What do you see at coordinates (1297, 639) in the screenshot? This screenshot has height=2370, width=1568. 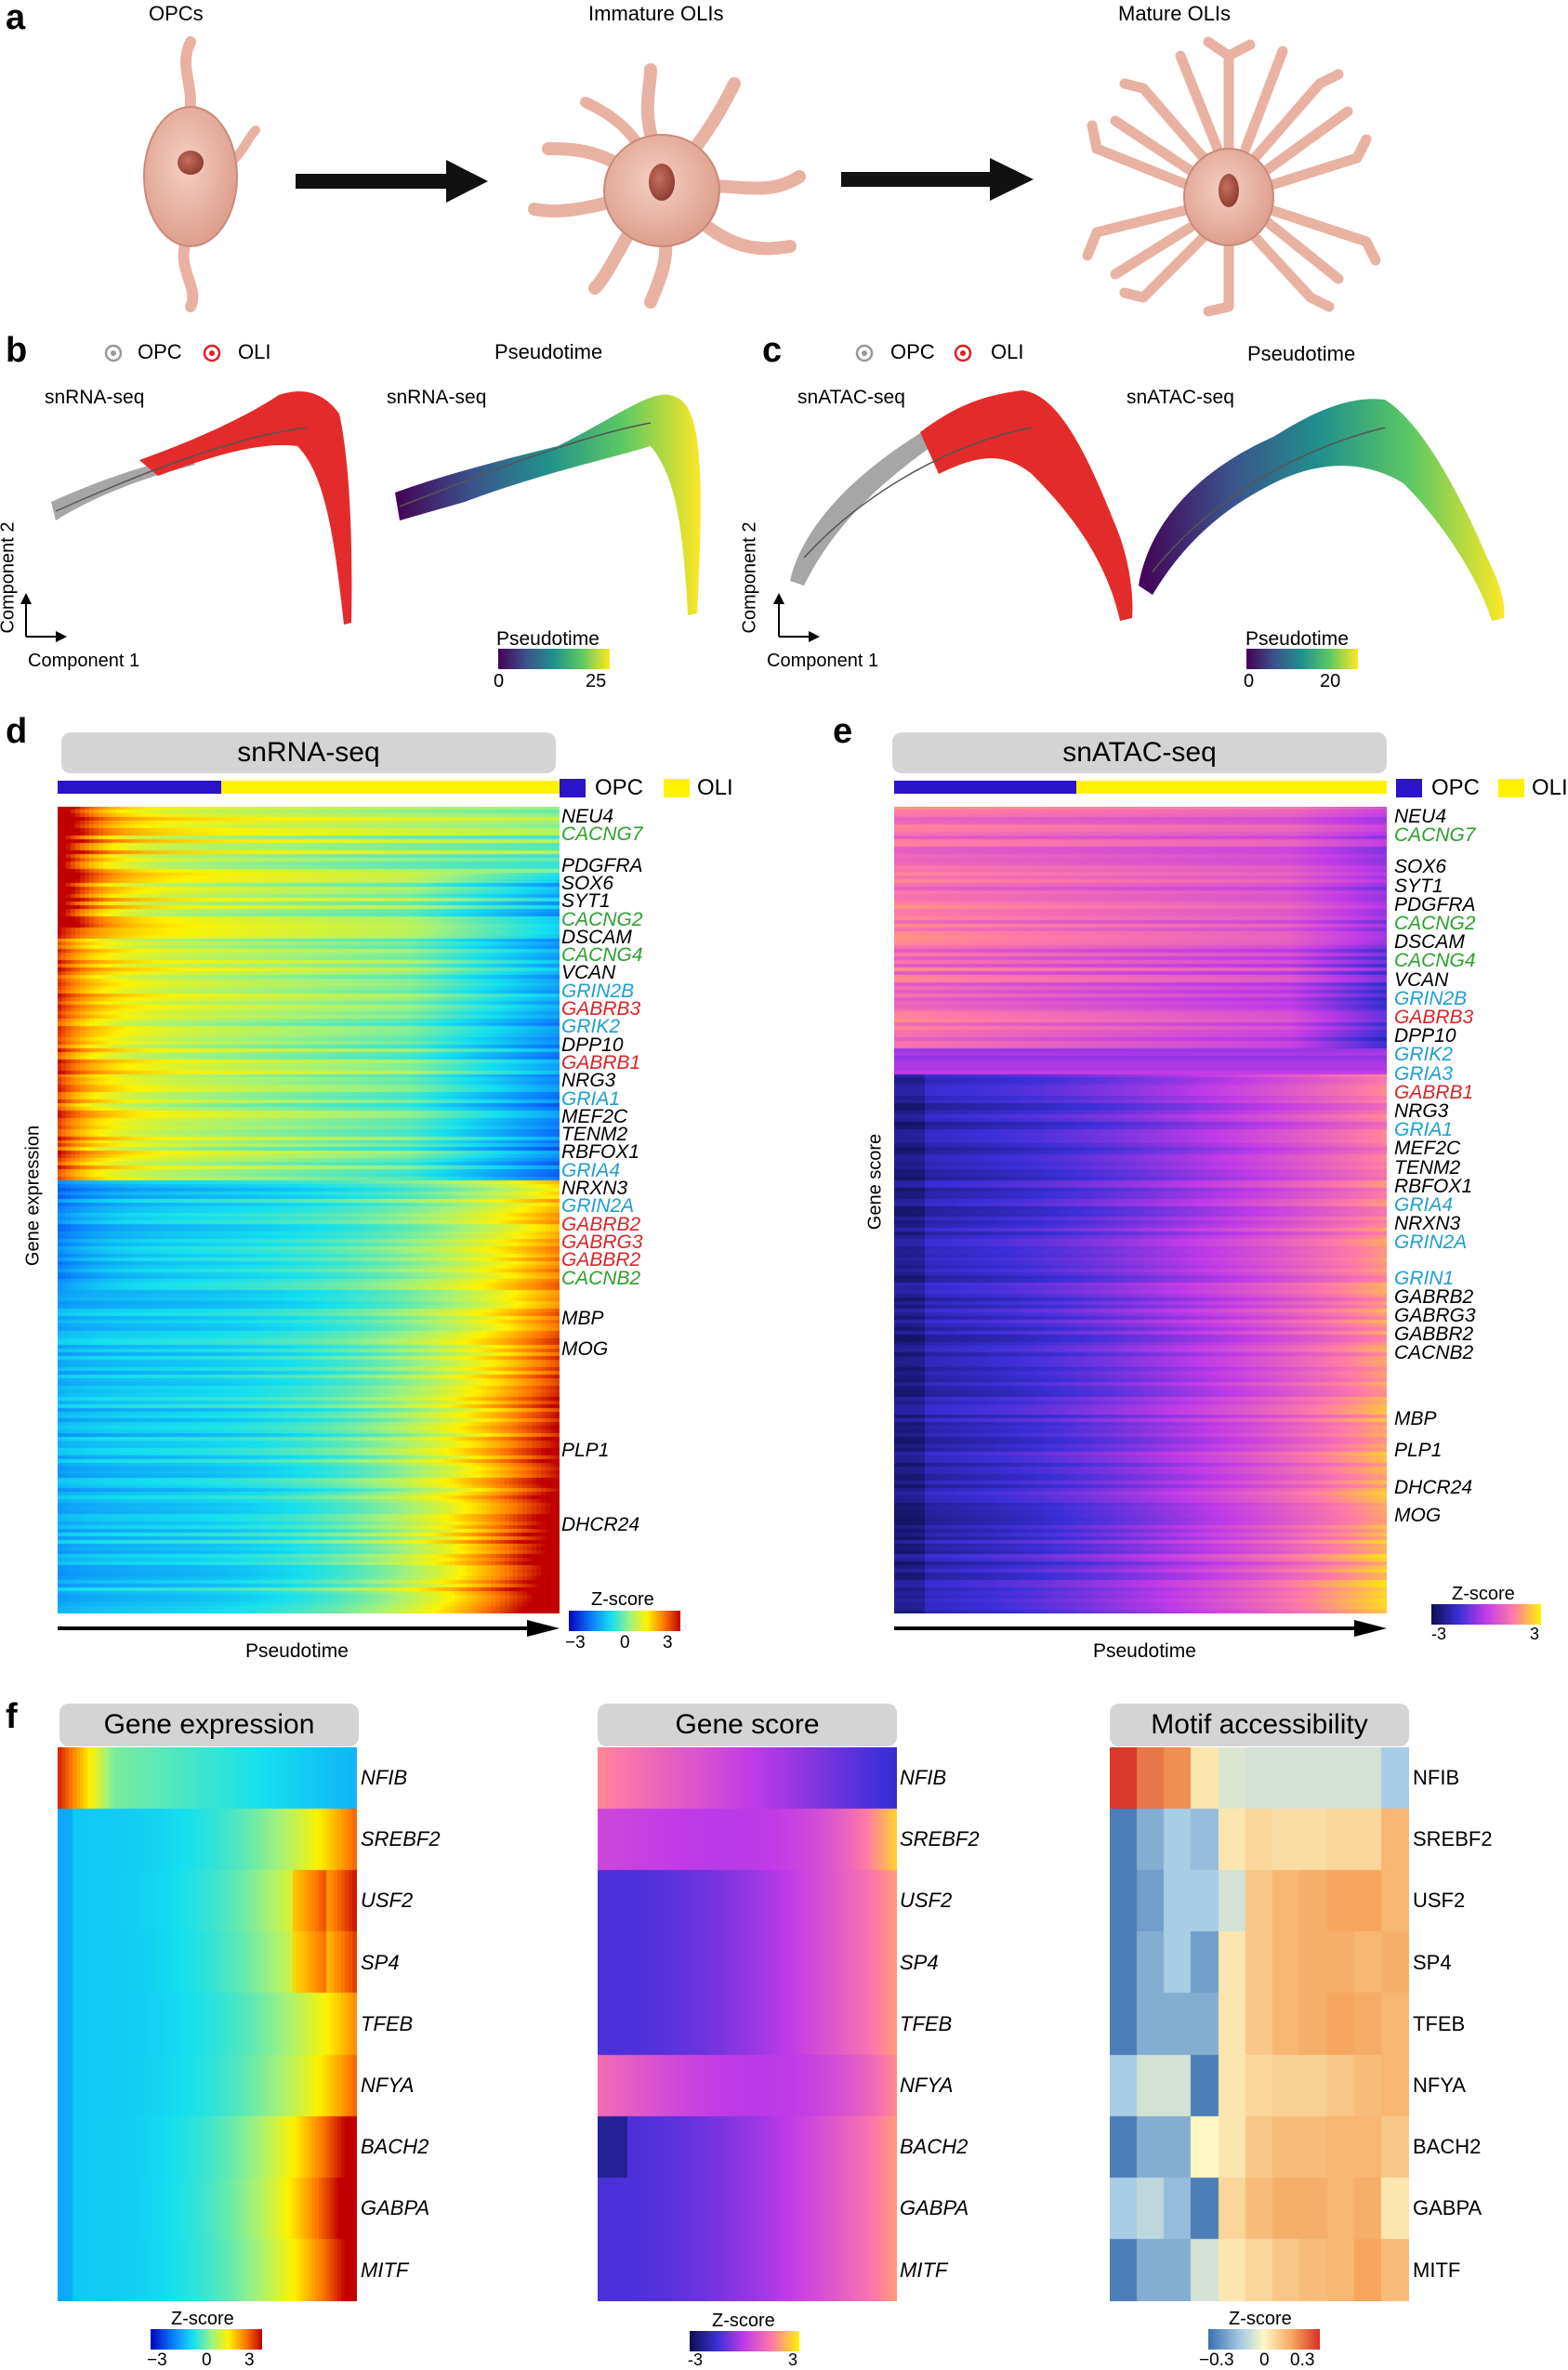 I see `panel-c-colorbar-title: Pseudotime` at bounding box center [1297, 639].